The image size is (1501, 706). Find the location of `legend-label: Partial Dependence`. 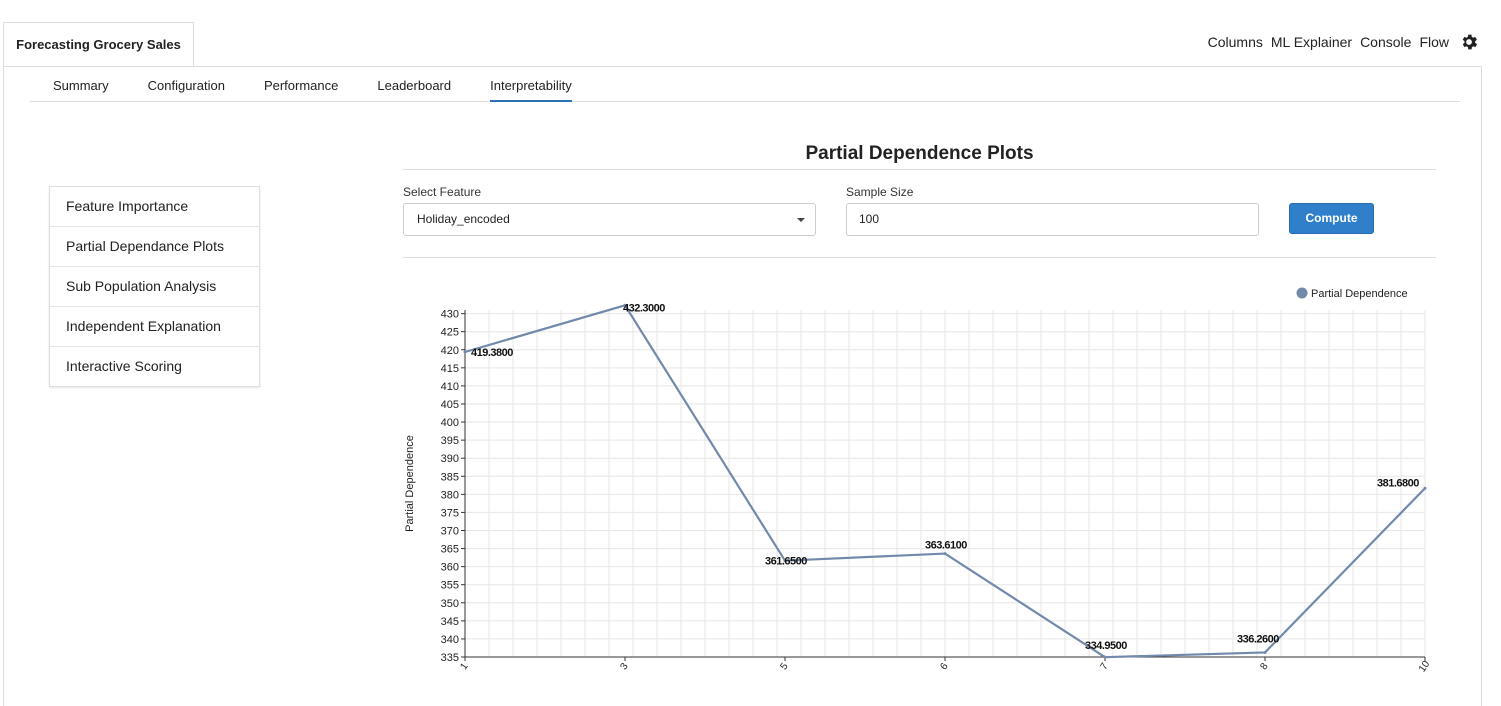

legend-label: Partial Dependence is located at coordinates (1359, 294).